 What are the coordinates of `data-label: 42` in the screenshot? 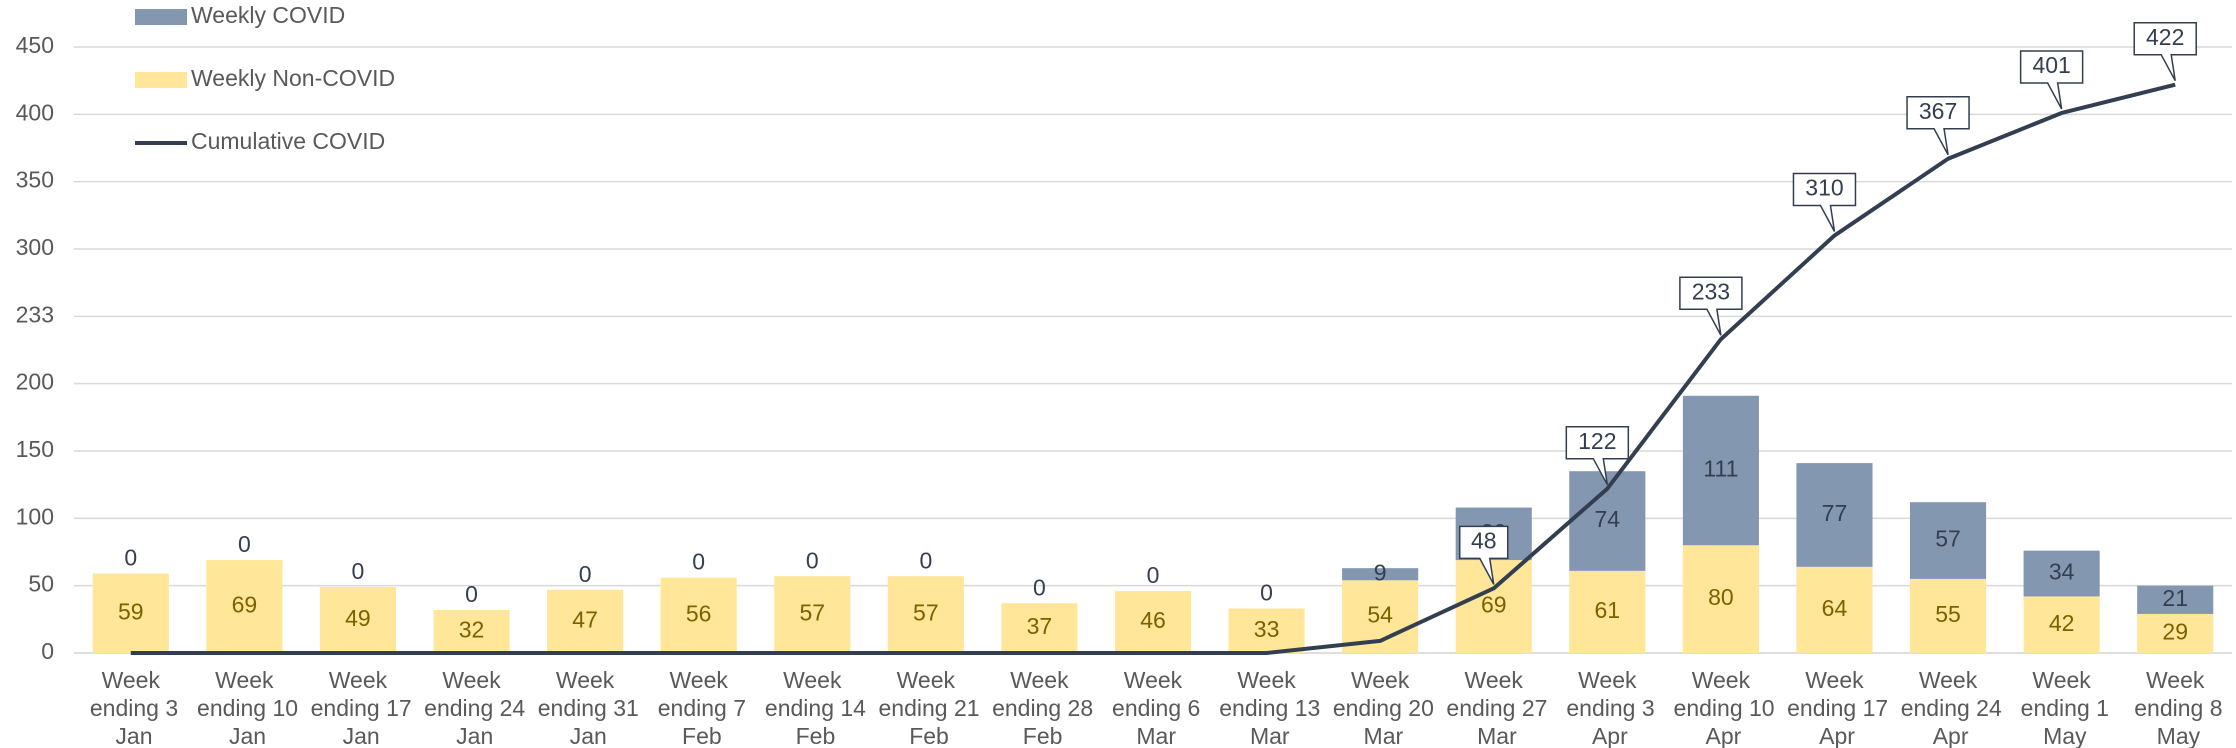 It's located at (2062, 623).